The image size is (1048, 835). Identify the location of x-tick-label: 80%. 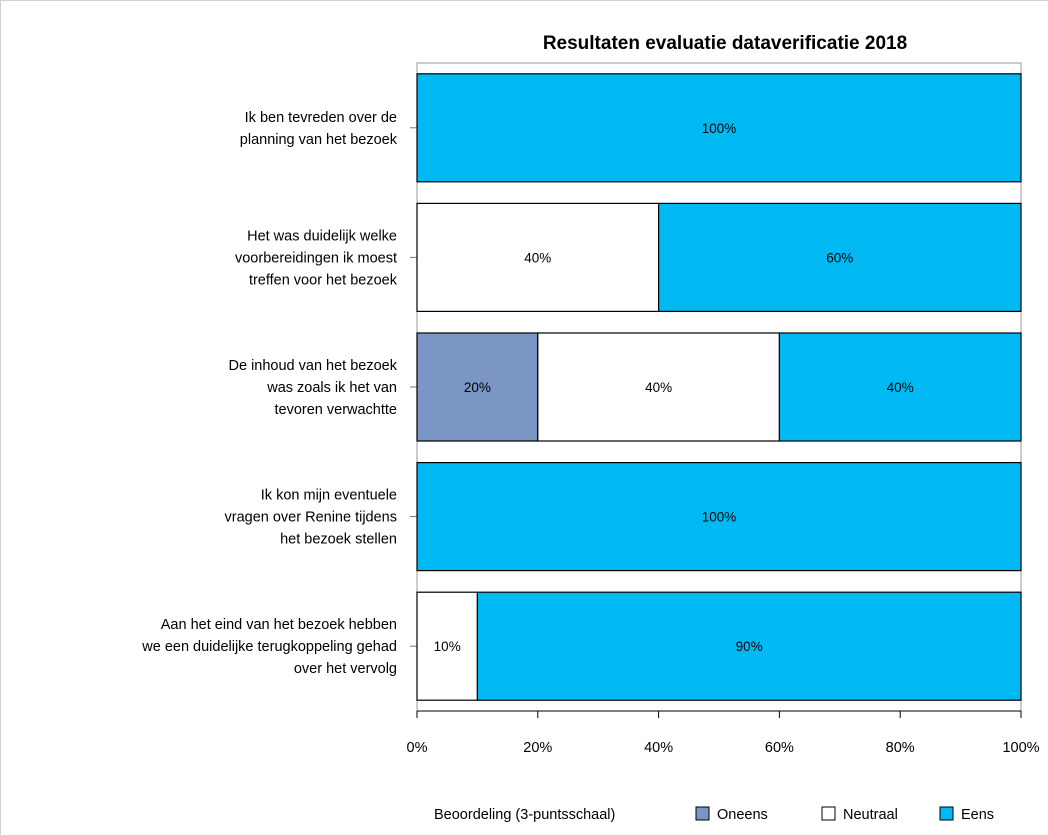
(900, 748).